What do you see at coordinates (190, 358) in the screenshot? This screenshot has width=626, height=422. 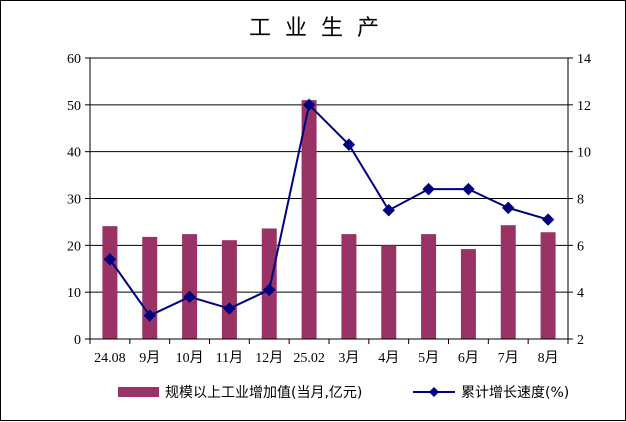 I see `x-tick-label: 10月` at bounding box center [190, 358].